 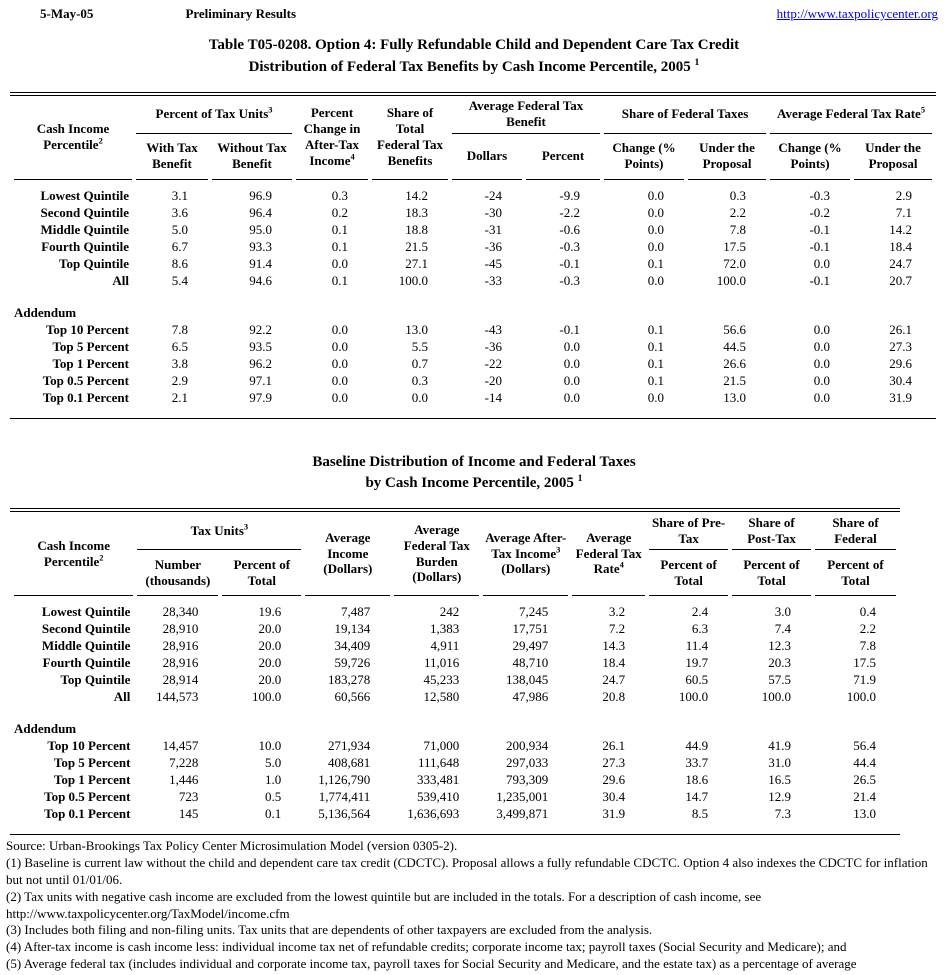 What do you see at coordinates (352, 696) in the screenshot?
I see `cell-value: 60,566` at bounding box center [352, 696].